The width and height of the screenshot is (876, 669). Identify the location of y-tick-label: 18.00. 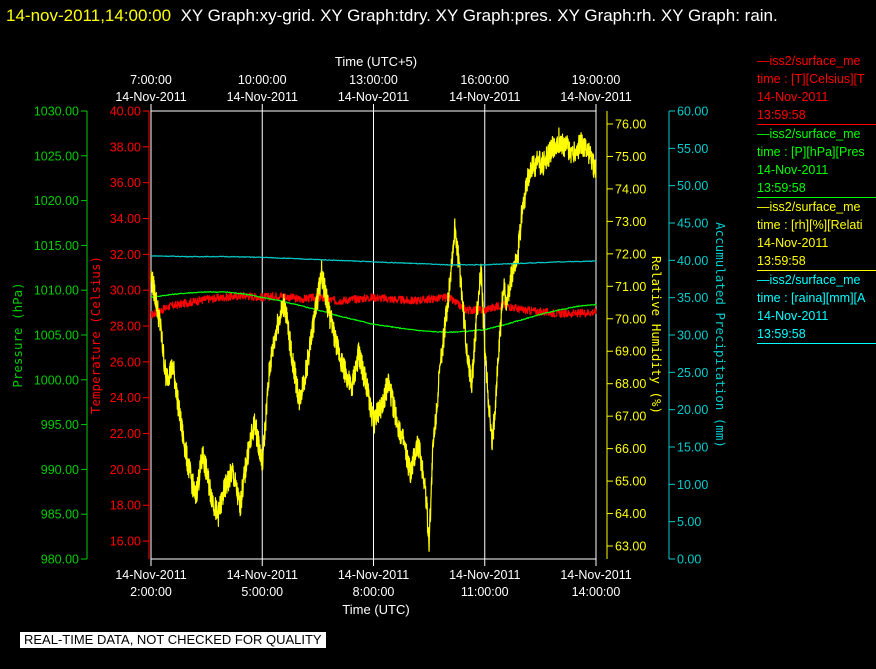
(125, 506).